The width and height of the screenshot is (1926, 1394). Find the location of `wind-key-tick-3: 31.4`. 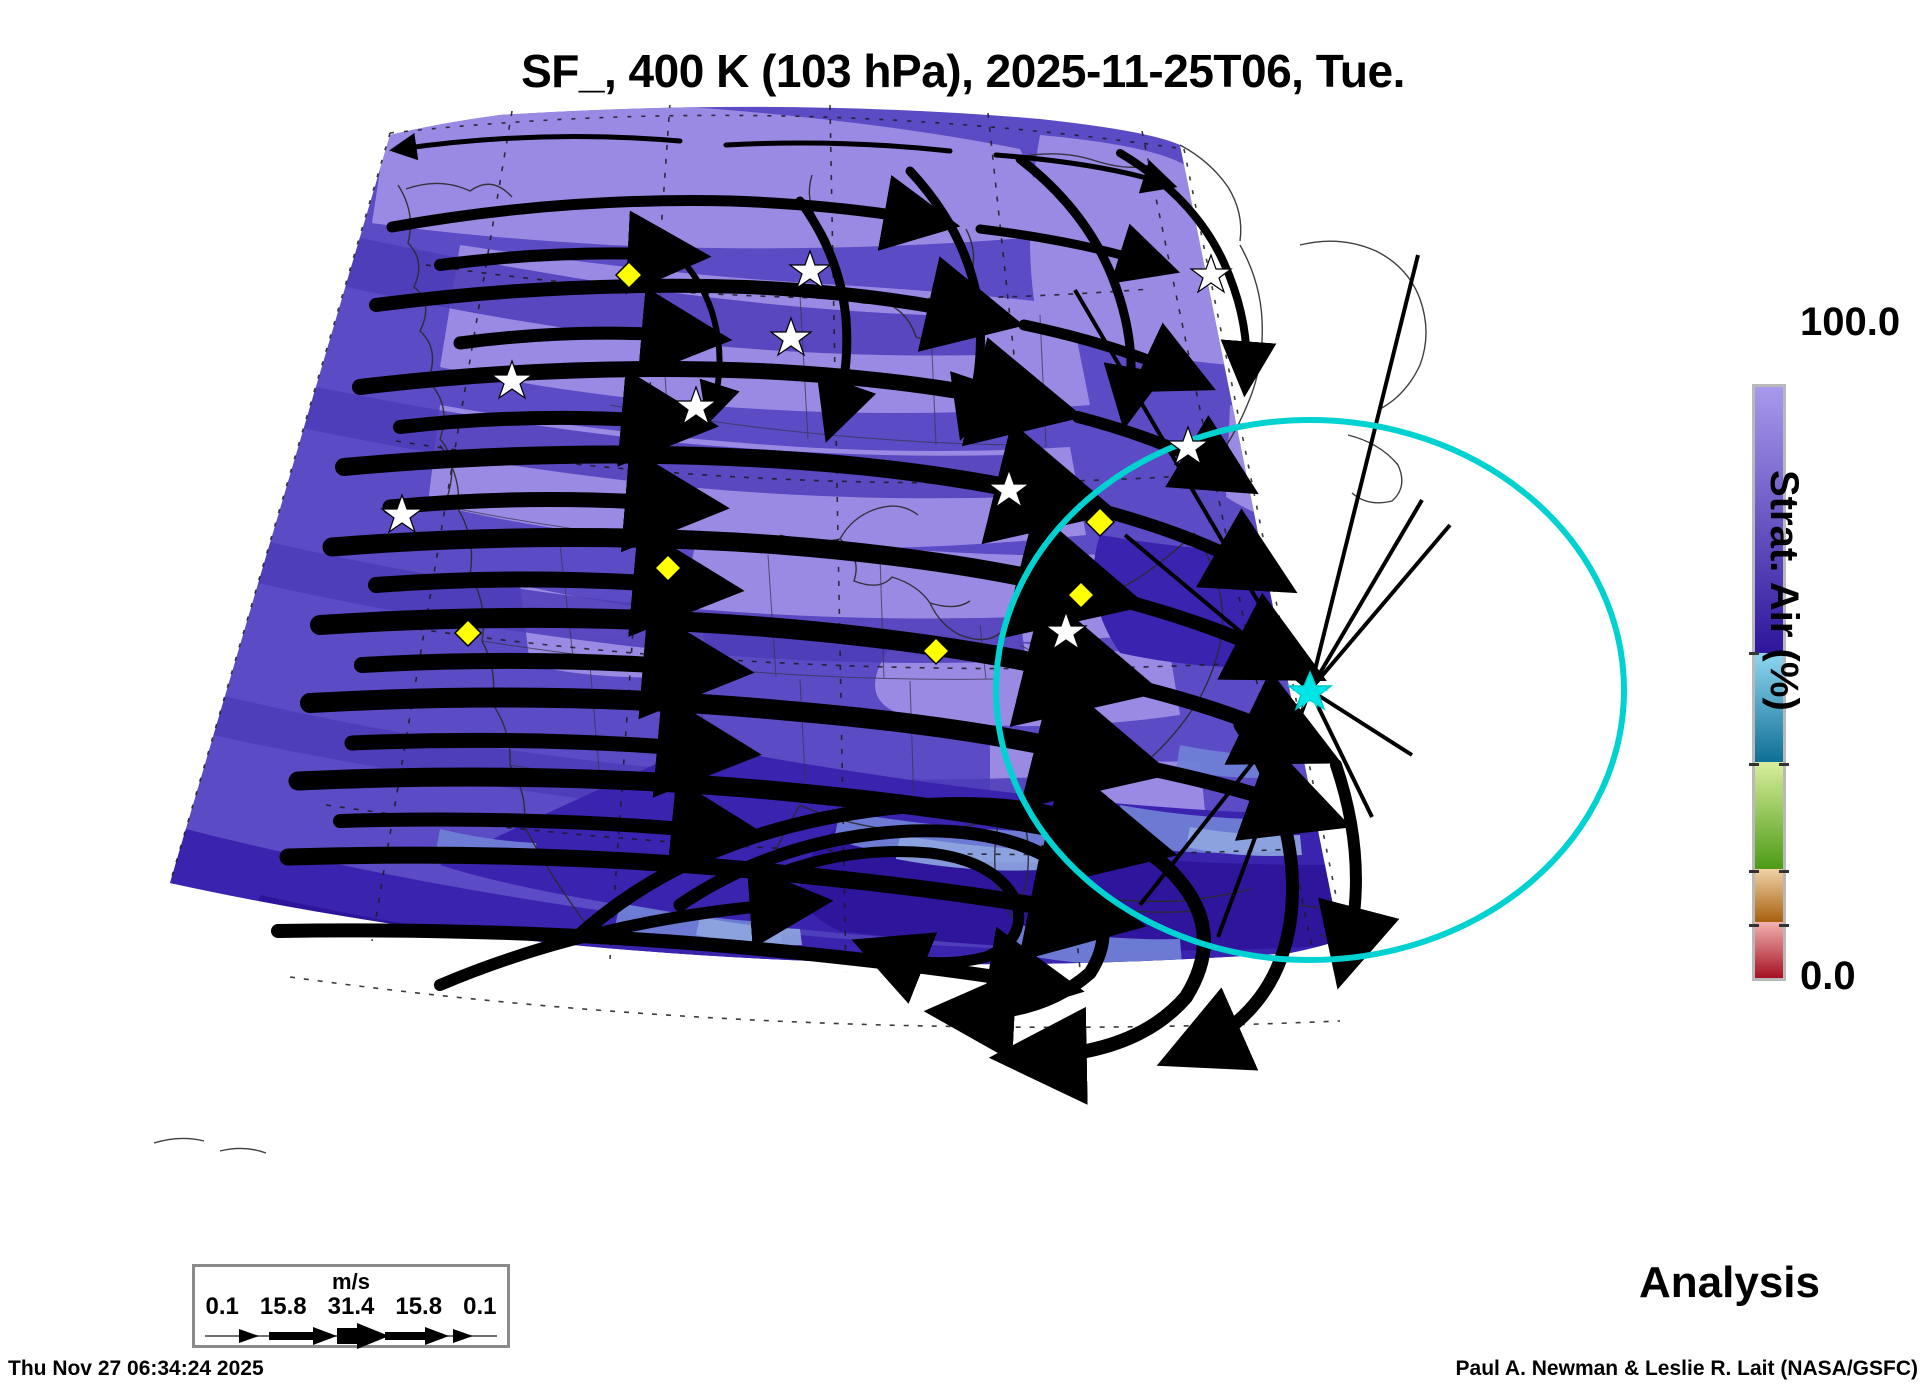

wind-key-tick-3: 31.4 is located at coordinates (351, 1306).